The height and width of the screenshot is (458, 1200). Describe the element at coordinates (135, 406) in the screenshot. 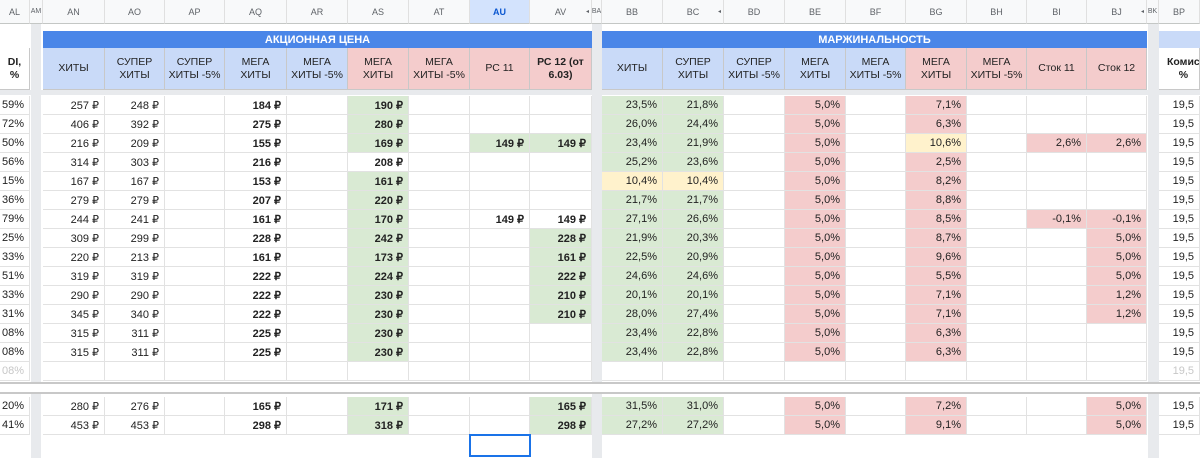

I see `cell-ao: 276 ₽` at that location.